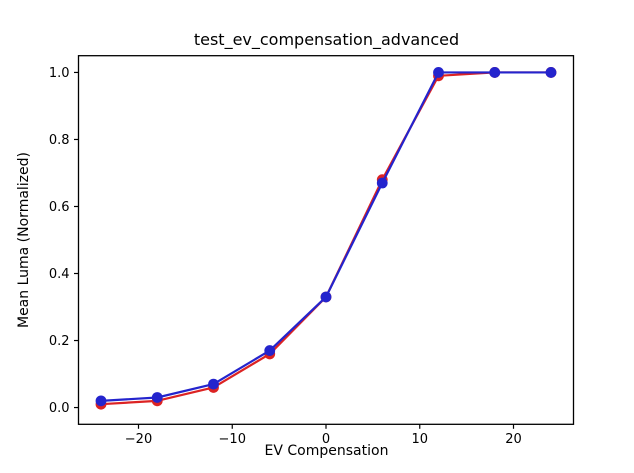 The height and width of the screenshot is (473, 634). I want to click on x-tick-label: 10, so click(419, 439).